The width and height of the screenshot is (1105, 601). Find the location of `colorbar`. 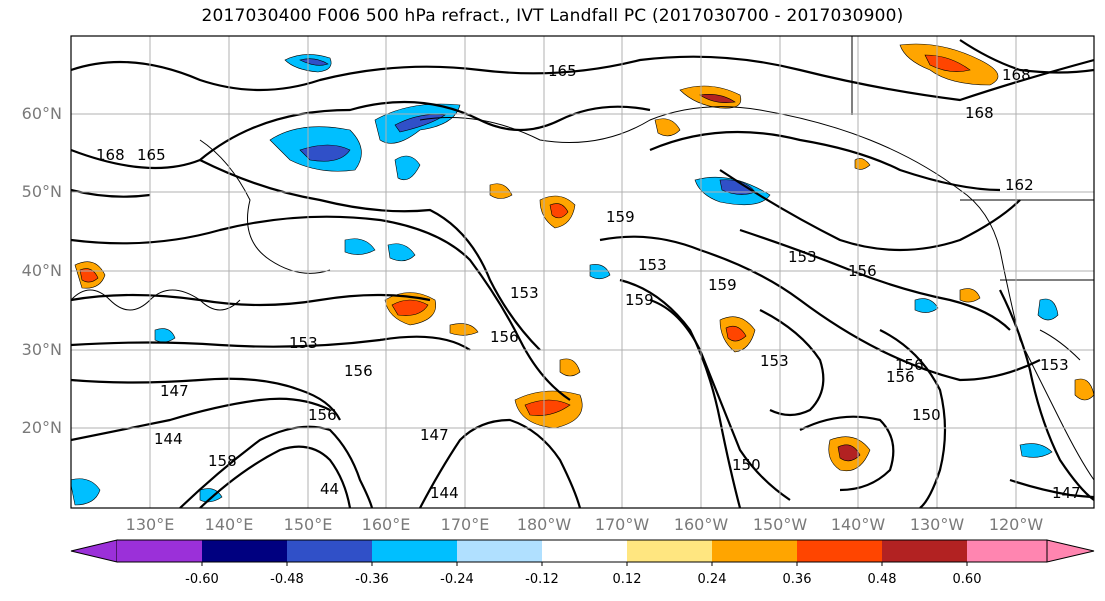

colorbar is located at coordinates (582, 552).